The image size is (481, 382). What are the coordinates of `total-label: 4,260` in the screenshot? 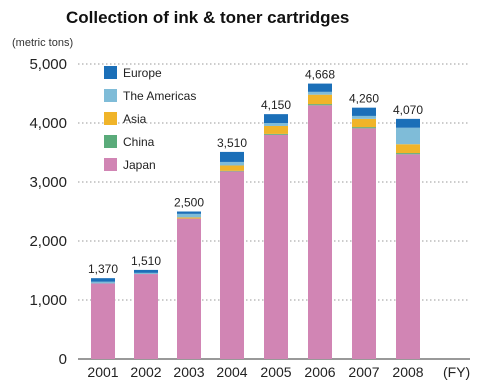 It's located at (364, 99).